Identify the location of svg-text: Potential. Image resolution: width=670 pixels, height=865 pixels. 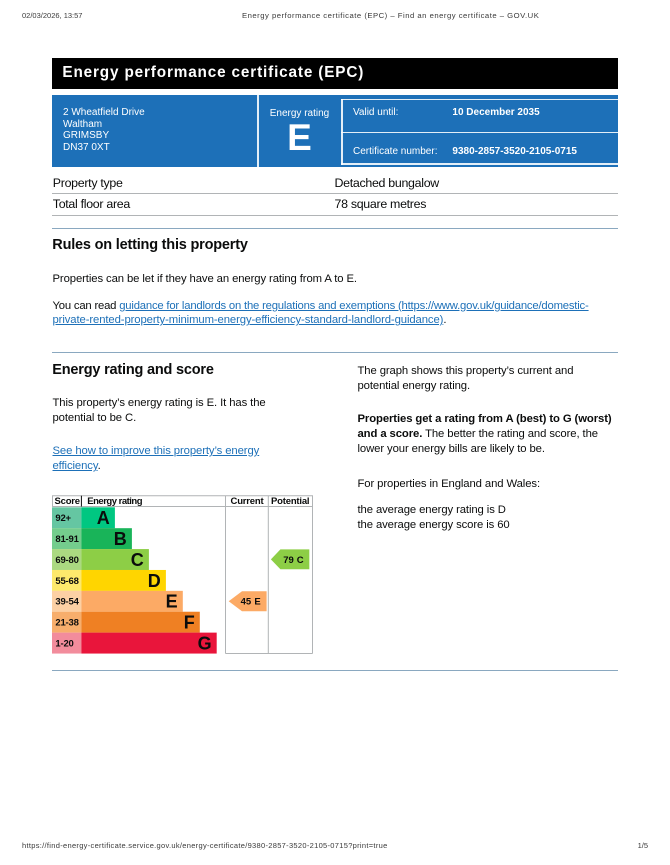
(290, 501).